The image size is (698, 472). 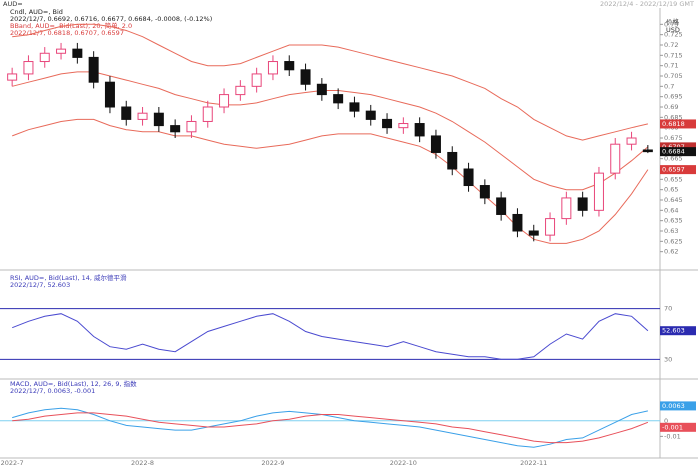 What do you see at coordinates (668, 309) in the screenshot?
I see `y-tick-label: 70` at bounding box center [668, 309].